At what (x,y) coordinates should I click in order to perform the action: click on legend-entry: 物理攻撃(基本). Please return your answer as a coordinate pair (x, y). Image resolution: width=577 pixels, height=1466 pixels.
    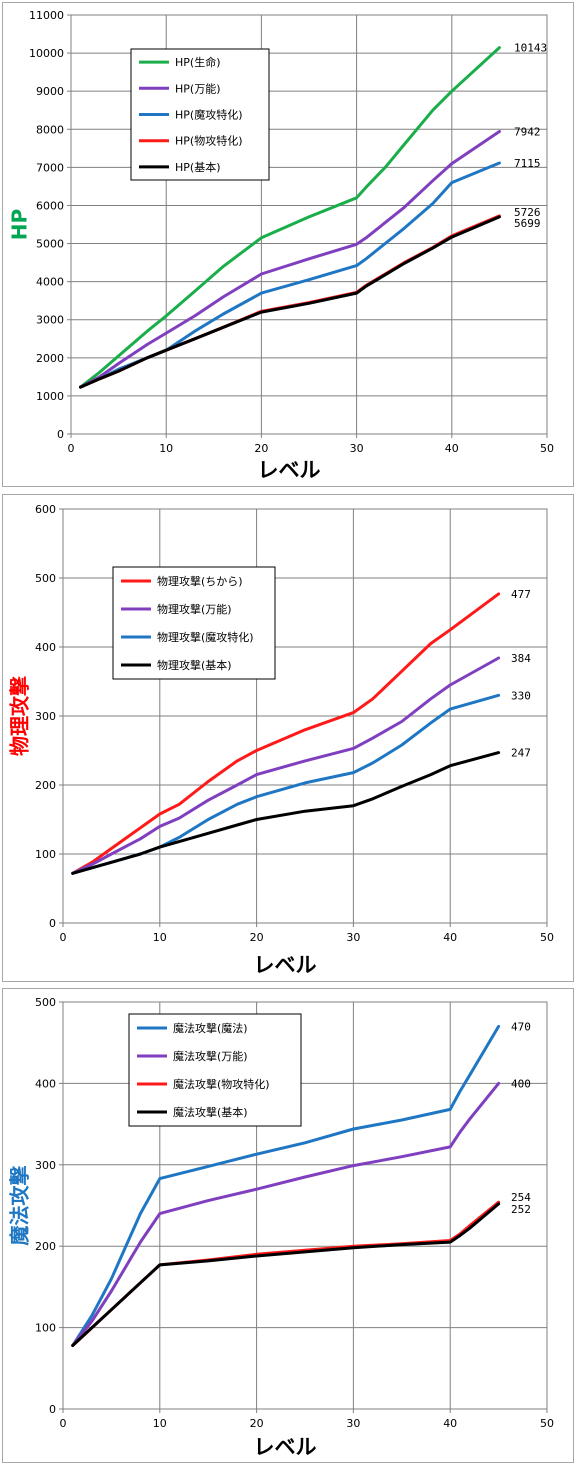
    Looking at the image, I should click on (194, 665).